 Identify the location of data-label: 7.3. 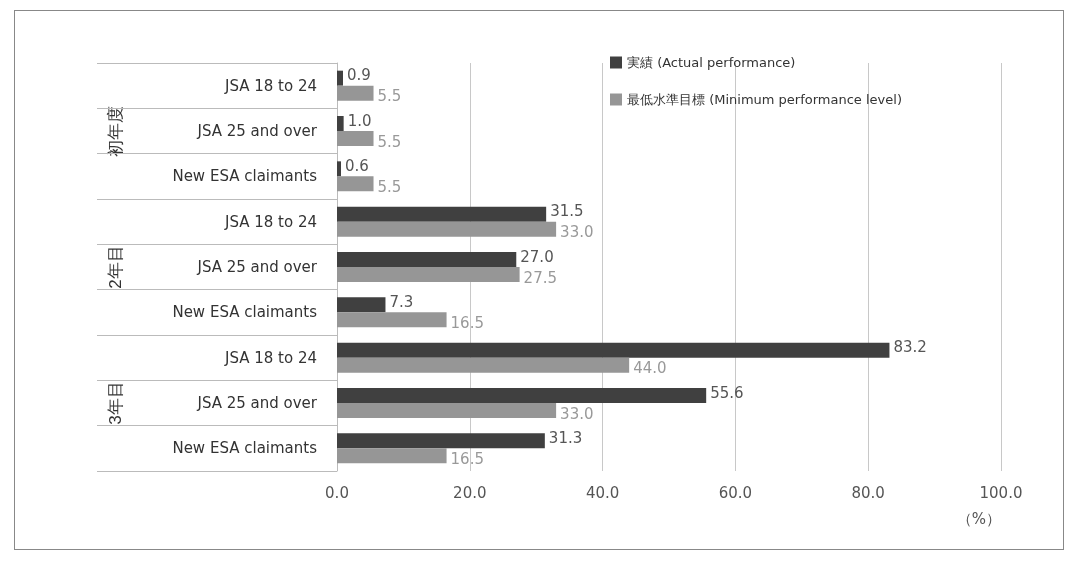
(401, 301).